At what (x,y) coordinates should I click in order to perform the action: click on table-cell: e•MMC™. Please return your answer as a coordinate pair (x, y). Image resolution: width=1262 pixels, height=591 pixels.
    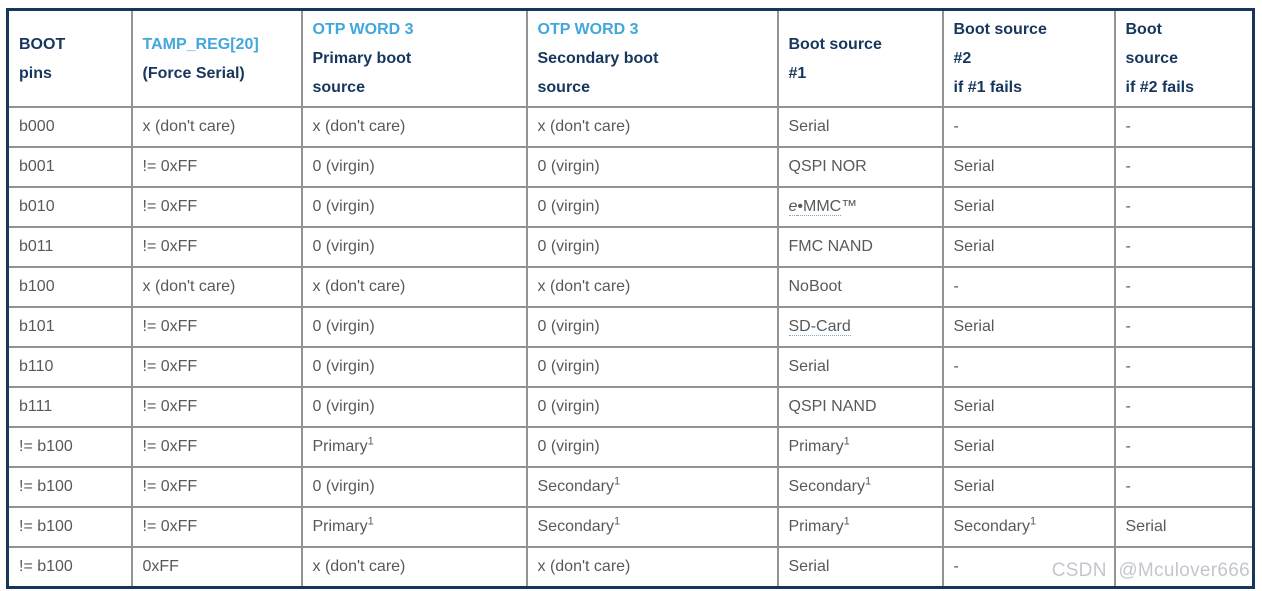
    Looking at the image, I should click on (860, 207).